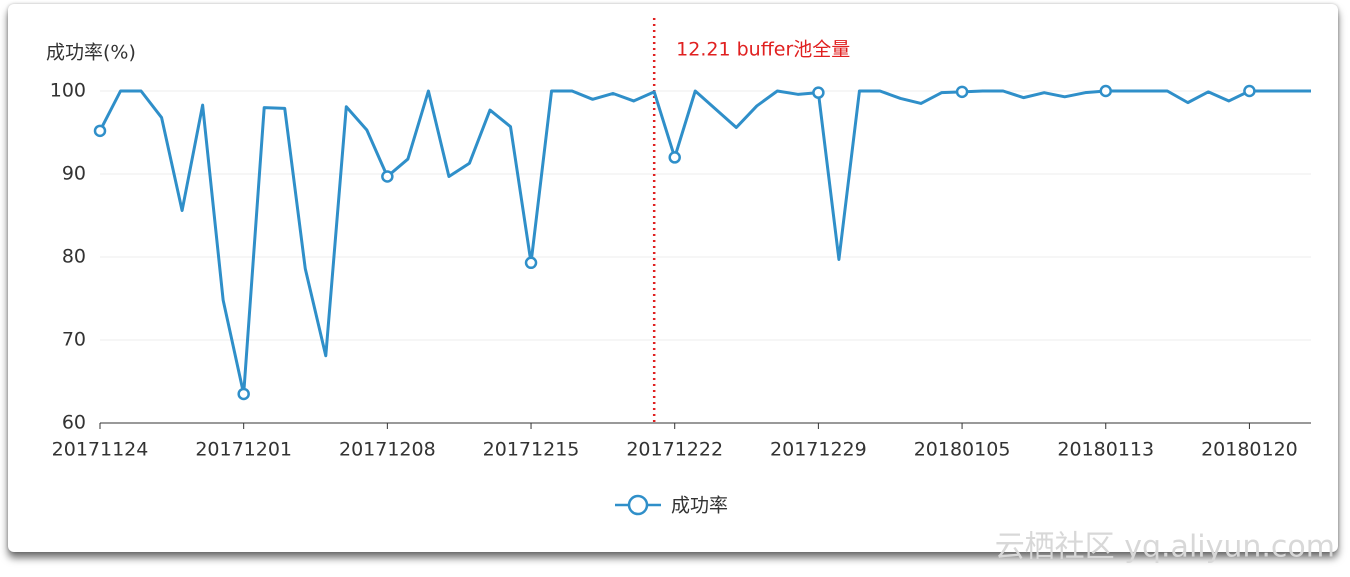 The width and height of the screenshot is (1350, 577). What do you see at coordinates (243, 450) in the screenshot?
I see `x-tick-label: 20171201` at bounding box center [243, 450].